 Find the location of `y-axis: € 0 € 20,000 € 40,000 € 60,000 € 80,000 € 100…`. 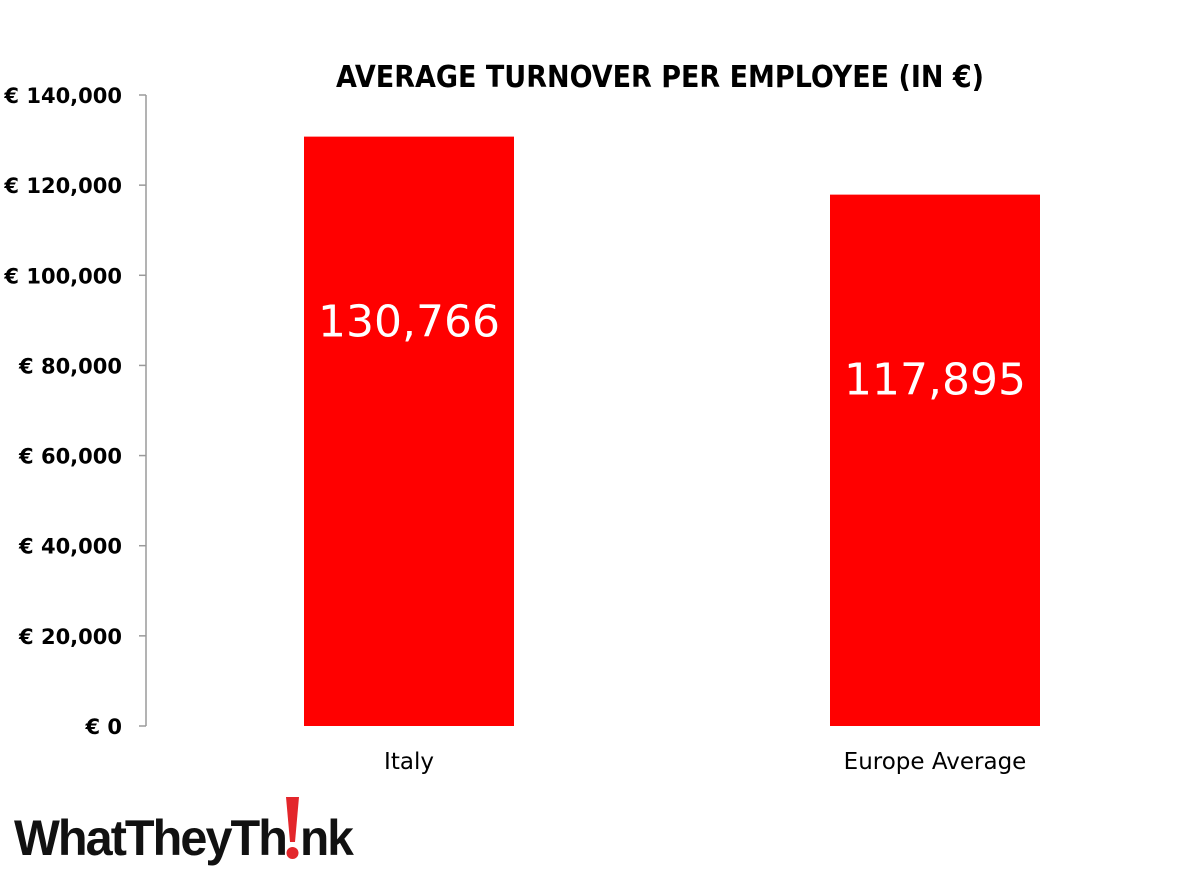

y-axis: € 0 € 20,000 € 40,000 € 60,000 € 80,000 € 100… is located at coordinates (75, 411).